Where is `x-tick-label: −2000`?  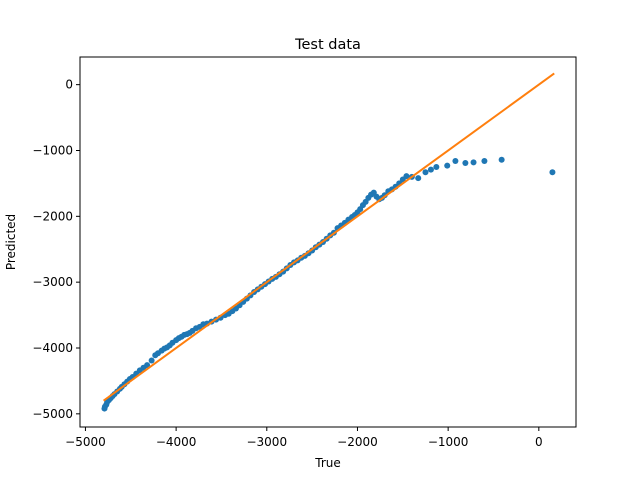 x-tick-label: −2000 is located at coordinates (357, 442).